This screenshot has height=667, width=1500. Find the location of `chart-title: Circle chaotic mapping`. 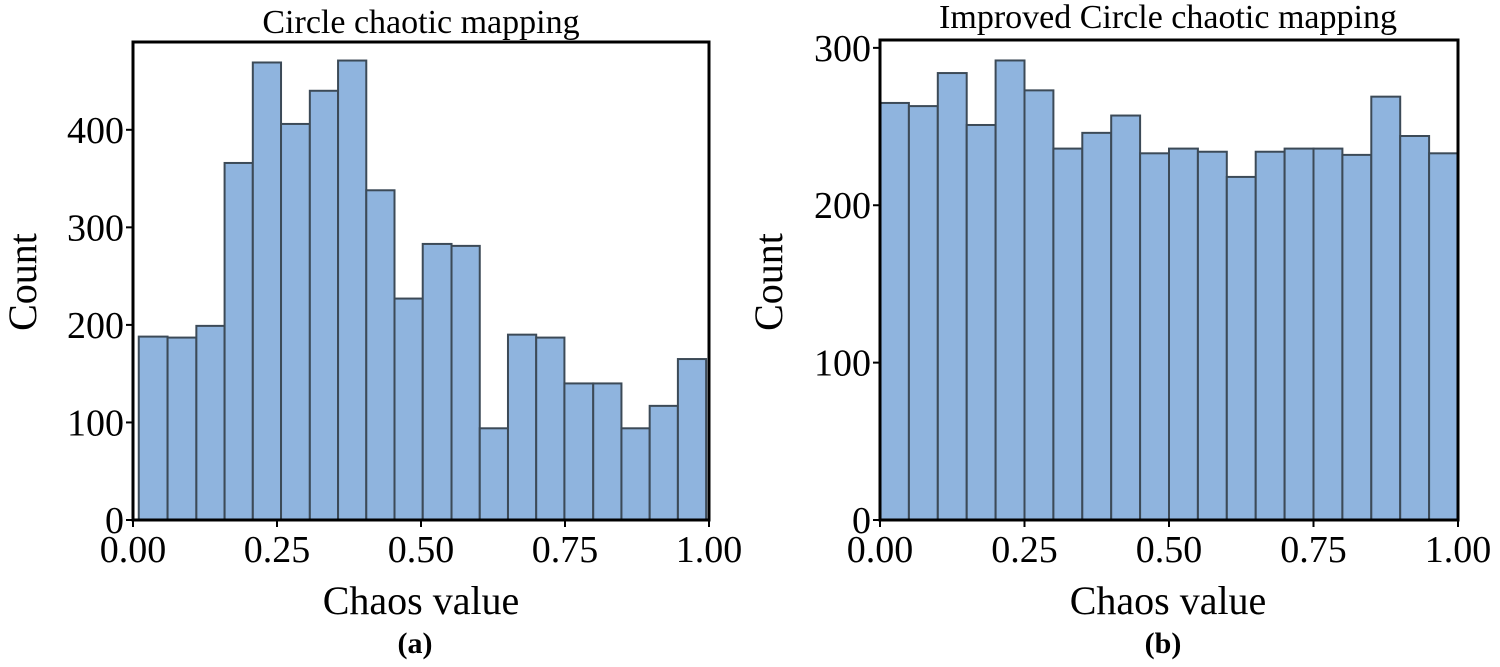

chart-title: Circle chaotic mapping is located at coordinates (420, 22).